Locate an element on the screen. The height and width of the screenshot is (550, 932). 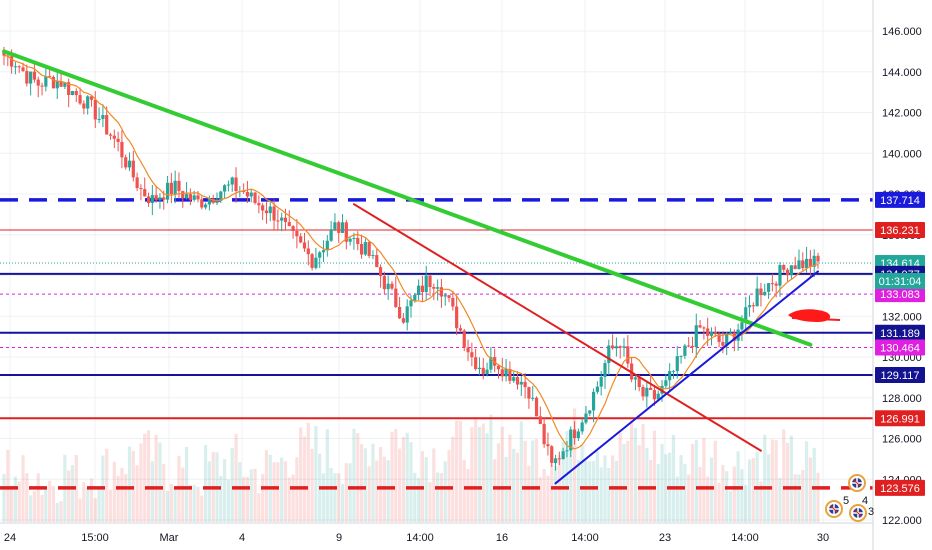
y-tick-label: 128.000 is located at coordinates (902, 399).